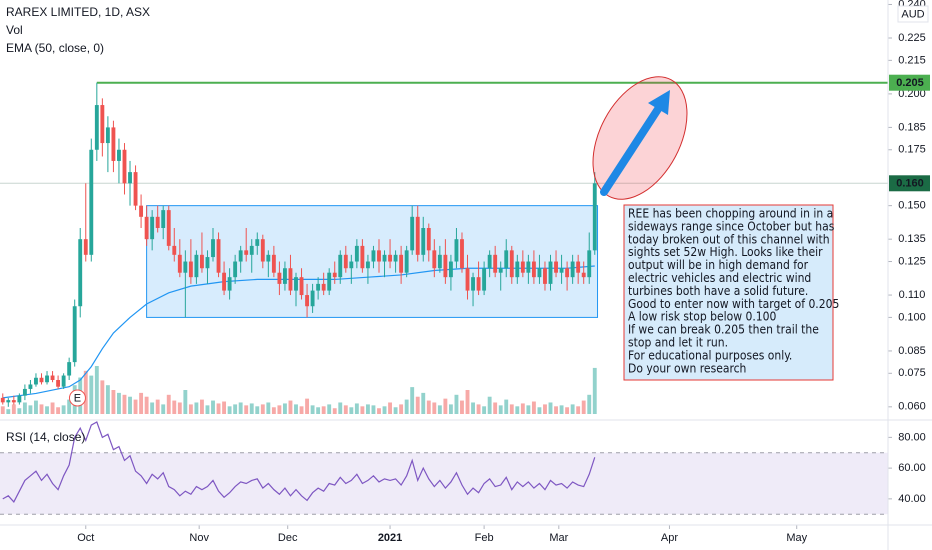 The height and width of the screenshot is (550, 932). Describe the element at coordinates (669, 538) in the screenshot. I see `x-tick-label: Apr` at that location.